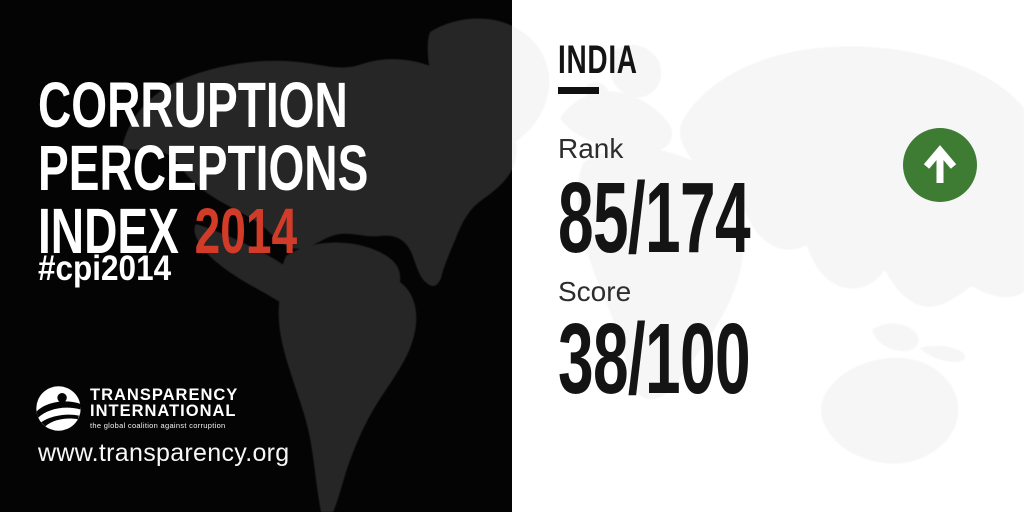  What do you see at coordinates (164, 395) in the screenshot?
I see `logo-org-line1: TRANSPARENCY` at bounding box center [164, 395].